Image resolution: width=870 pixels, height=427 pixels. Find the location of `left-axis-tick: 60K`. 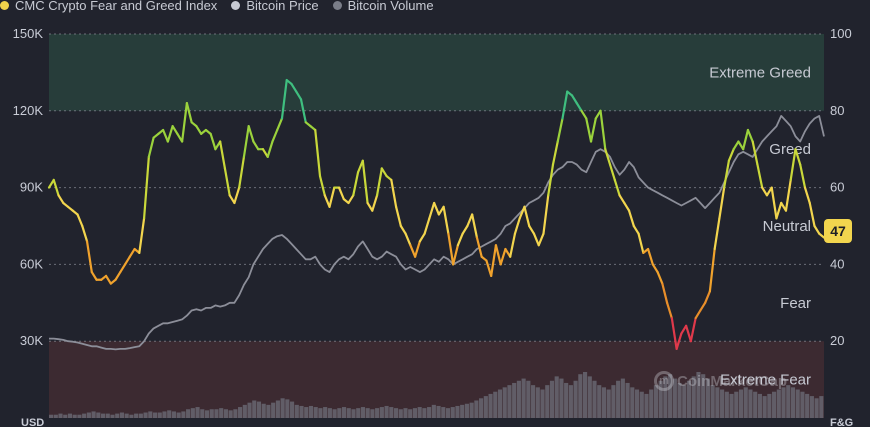

left-axis-tick: 60K is located at coordinates (31, 263).